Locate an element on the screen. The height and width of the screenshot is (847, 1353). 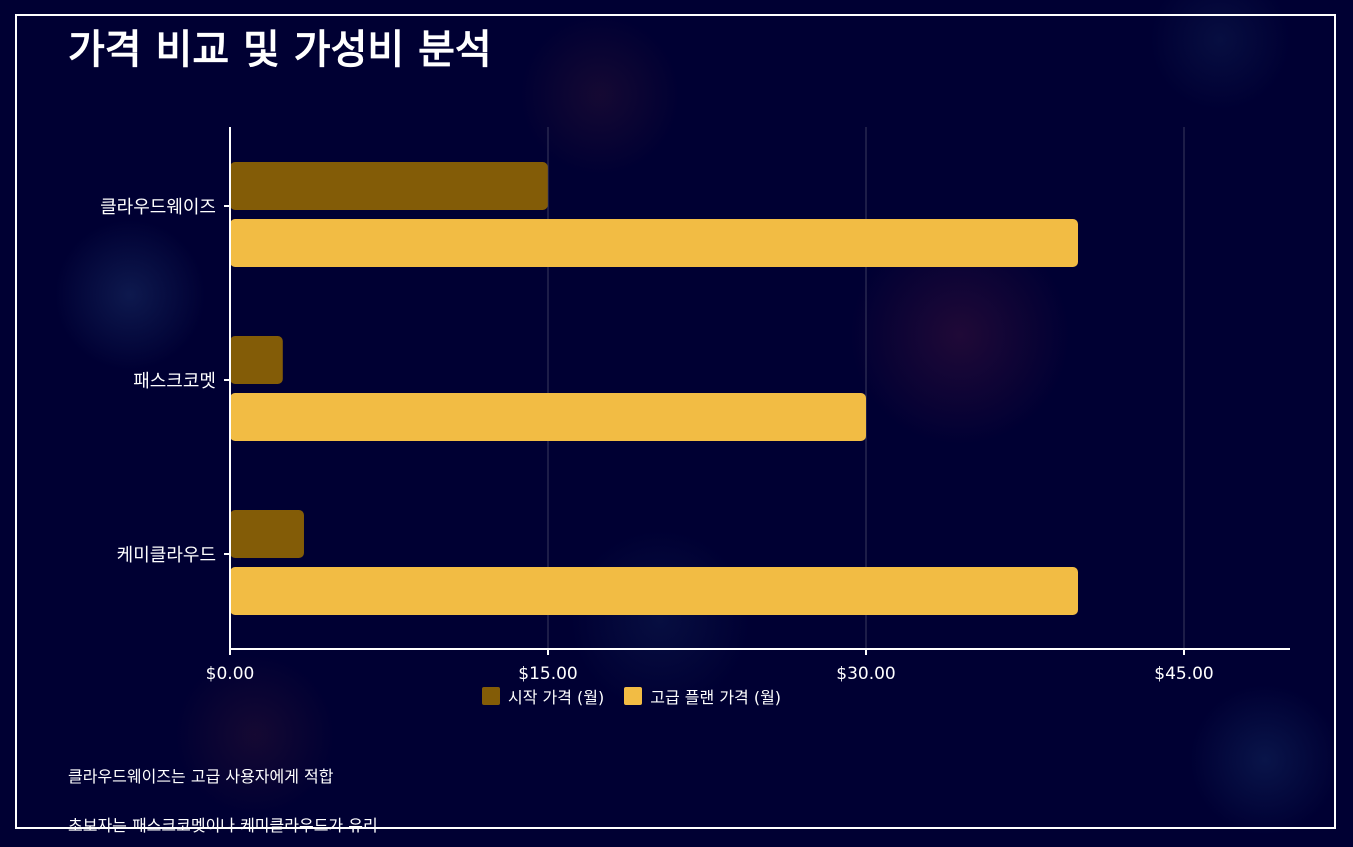
legend-label-start-price: 시작 가격 (월) is located at coordinates (556, 697).